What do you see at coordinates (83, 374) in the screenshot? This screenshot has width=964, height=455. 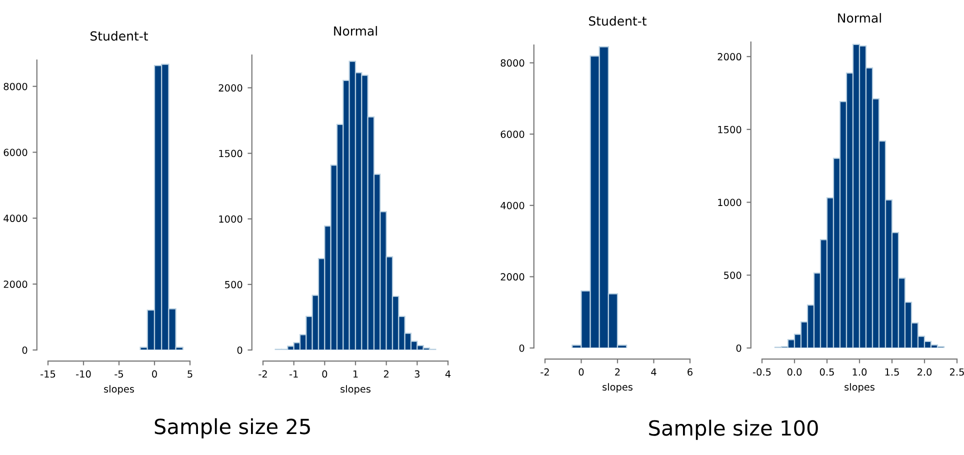 I see `x-tick-label: -10` at bounding box center [83, 374].